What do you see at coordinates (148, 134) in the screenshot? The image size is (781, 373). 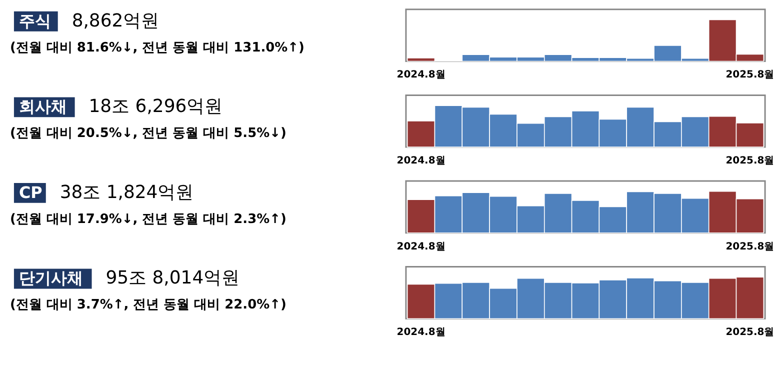 I see `text: (전월 대비 20.5%↓, 전년 동월 대비 5.5%↓)` at bounding box center [148, 134].